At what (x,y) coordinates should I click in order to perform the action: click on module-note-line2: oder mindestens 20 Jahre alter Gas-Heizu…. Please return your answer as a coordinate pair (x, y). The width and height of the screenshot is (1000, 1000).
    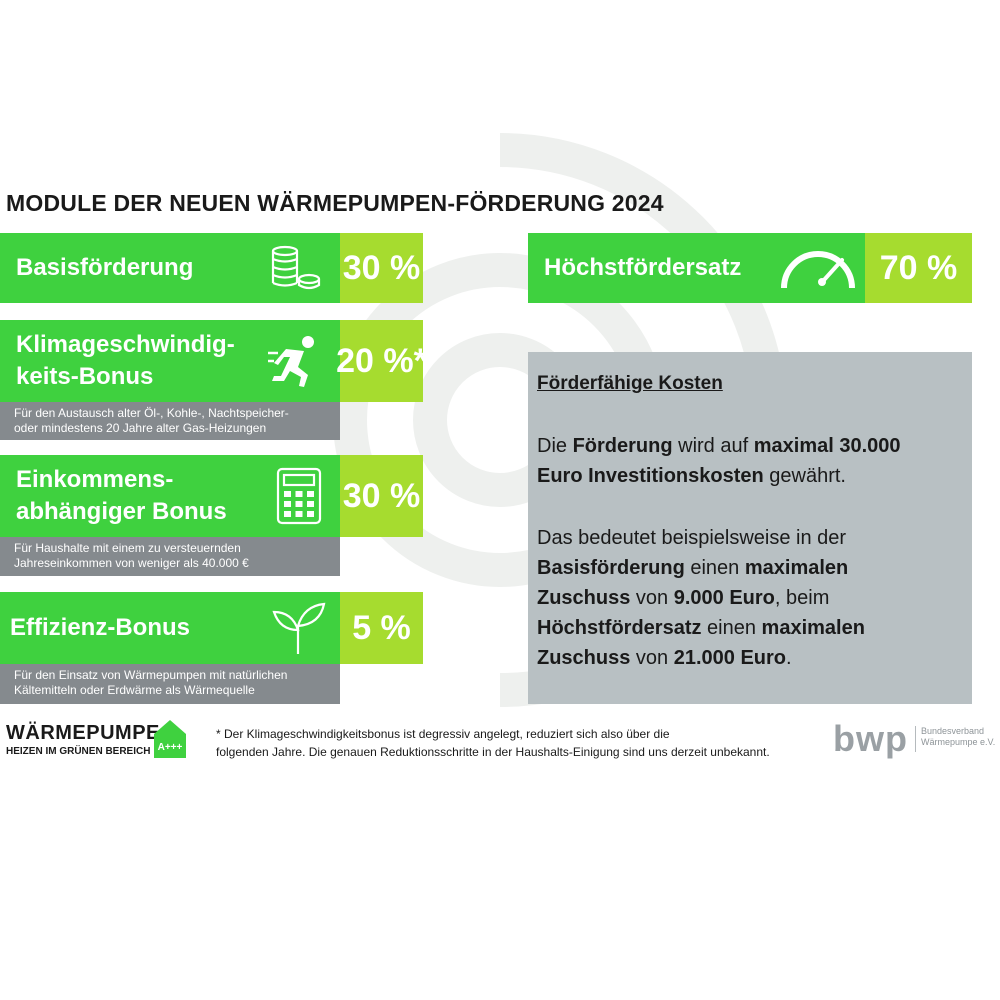
    Looking at the image, I should click on (140, 428).